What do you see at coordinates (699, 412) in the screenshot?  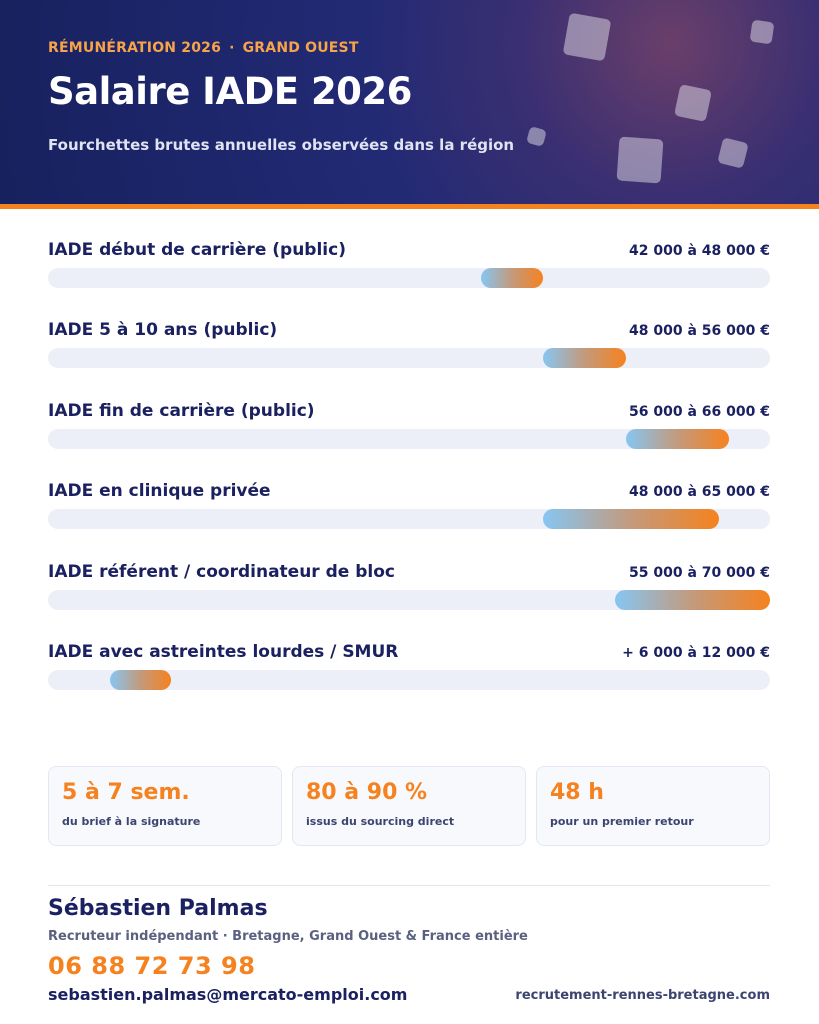 I see `salary-row-value: 56 000 à 66 000 €` at bounding box center [699, 412].